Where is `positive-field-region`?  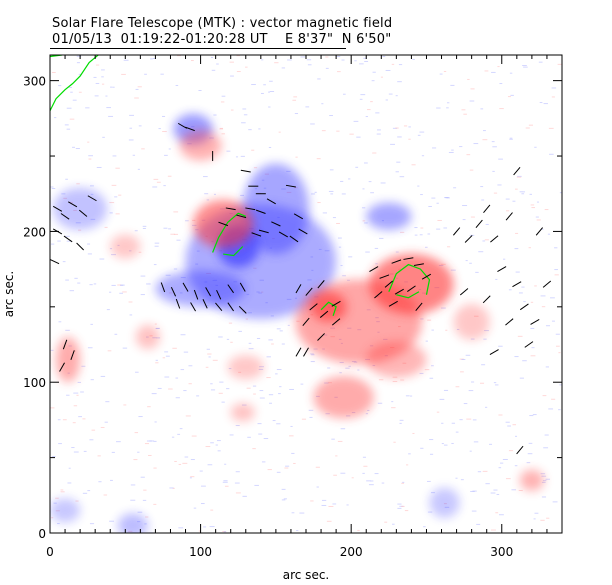 positive-field-region is located at coordinates (125, 246).